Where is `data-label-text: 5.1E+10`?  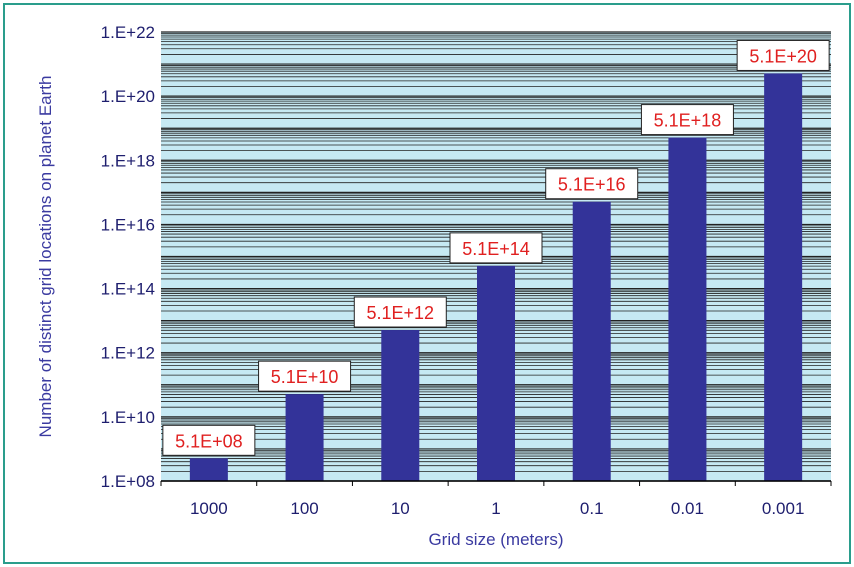 data-label-text: 5.1E+10 is located at coordinates (305, 377).